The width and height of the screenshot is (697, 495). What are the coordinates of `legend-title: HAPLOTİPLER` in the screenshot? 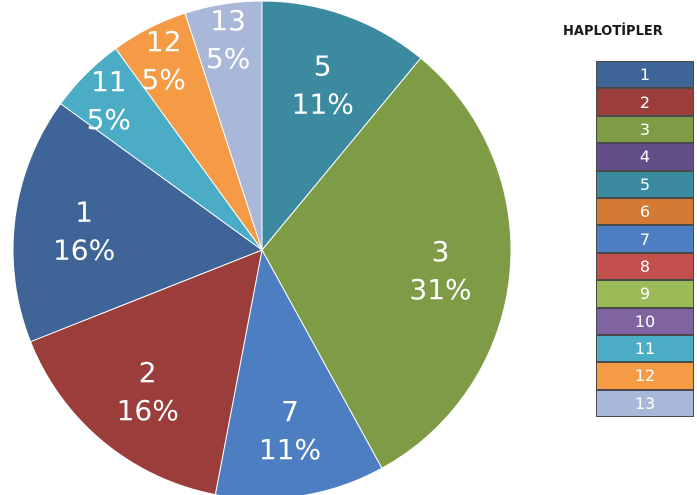 It's located at (613, 31).